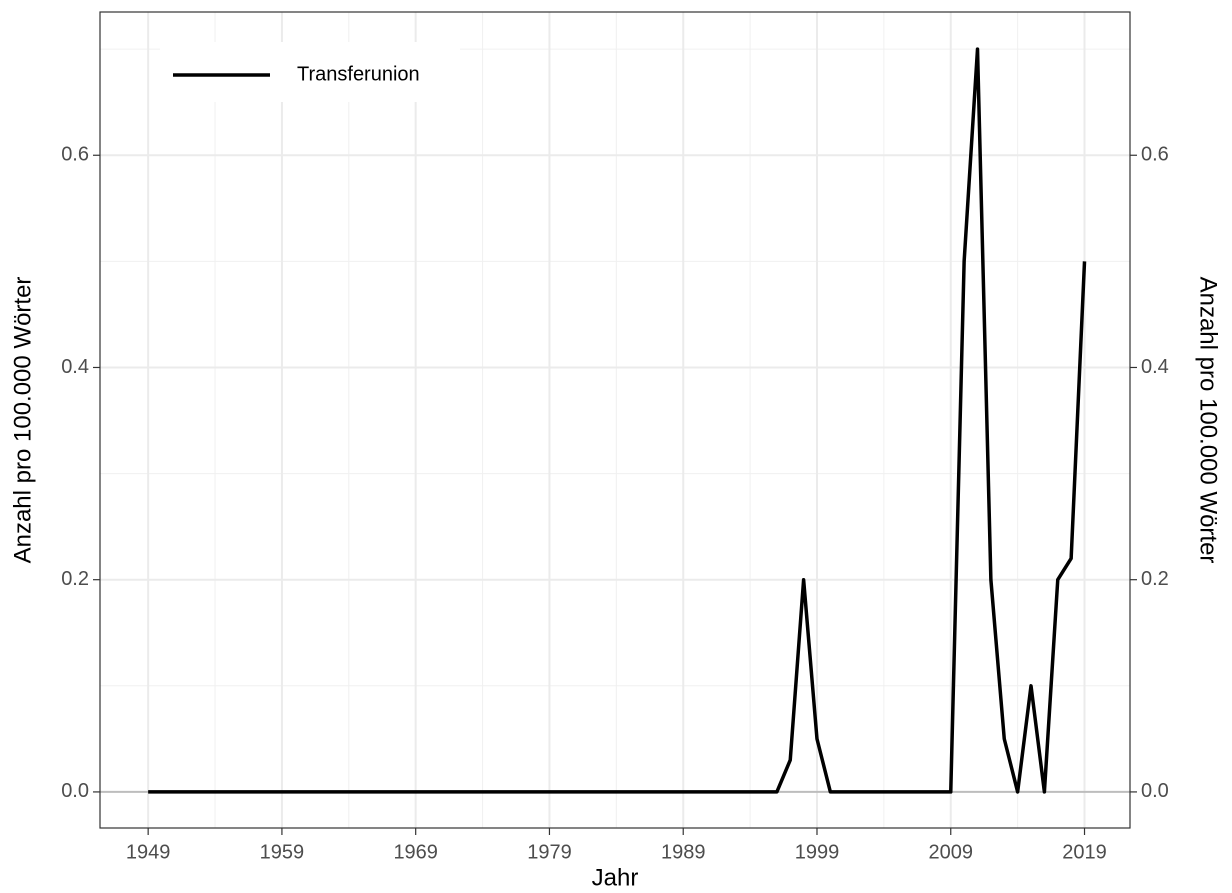  What do you see at coordinates (1155, 155) in the screenshot?
I see `y2-tick-label: 0.6` at bounding box center [1155, 155].